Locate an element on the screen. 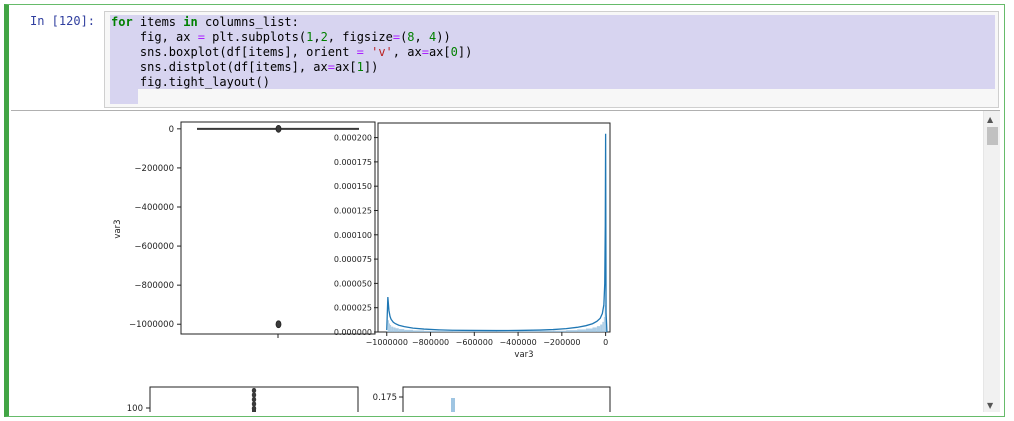  distplot-x-tick-label: −1000000 is located at coordinates (387, 342).